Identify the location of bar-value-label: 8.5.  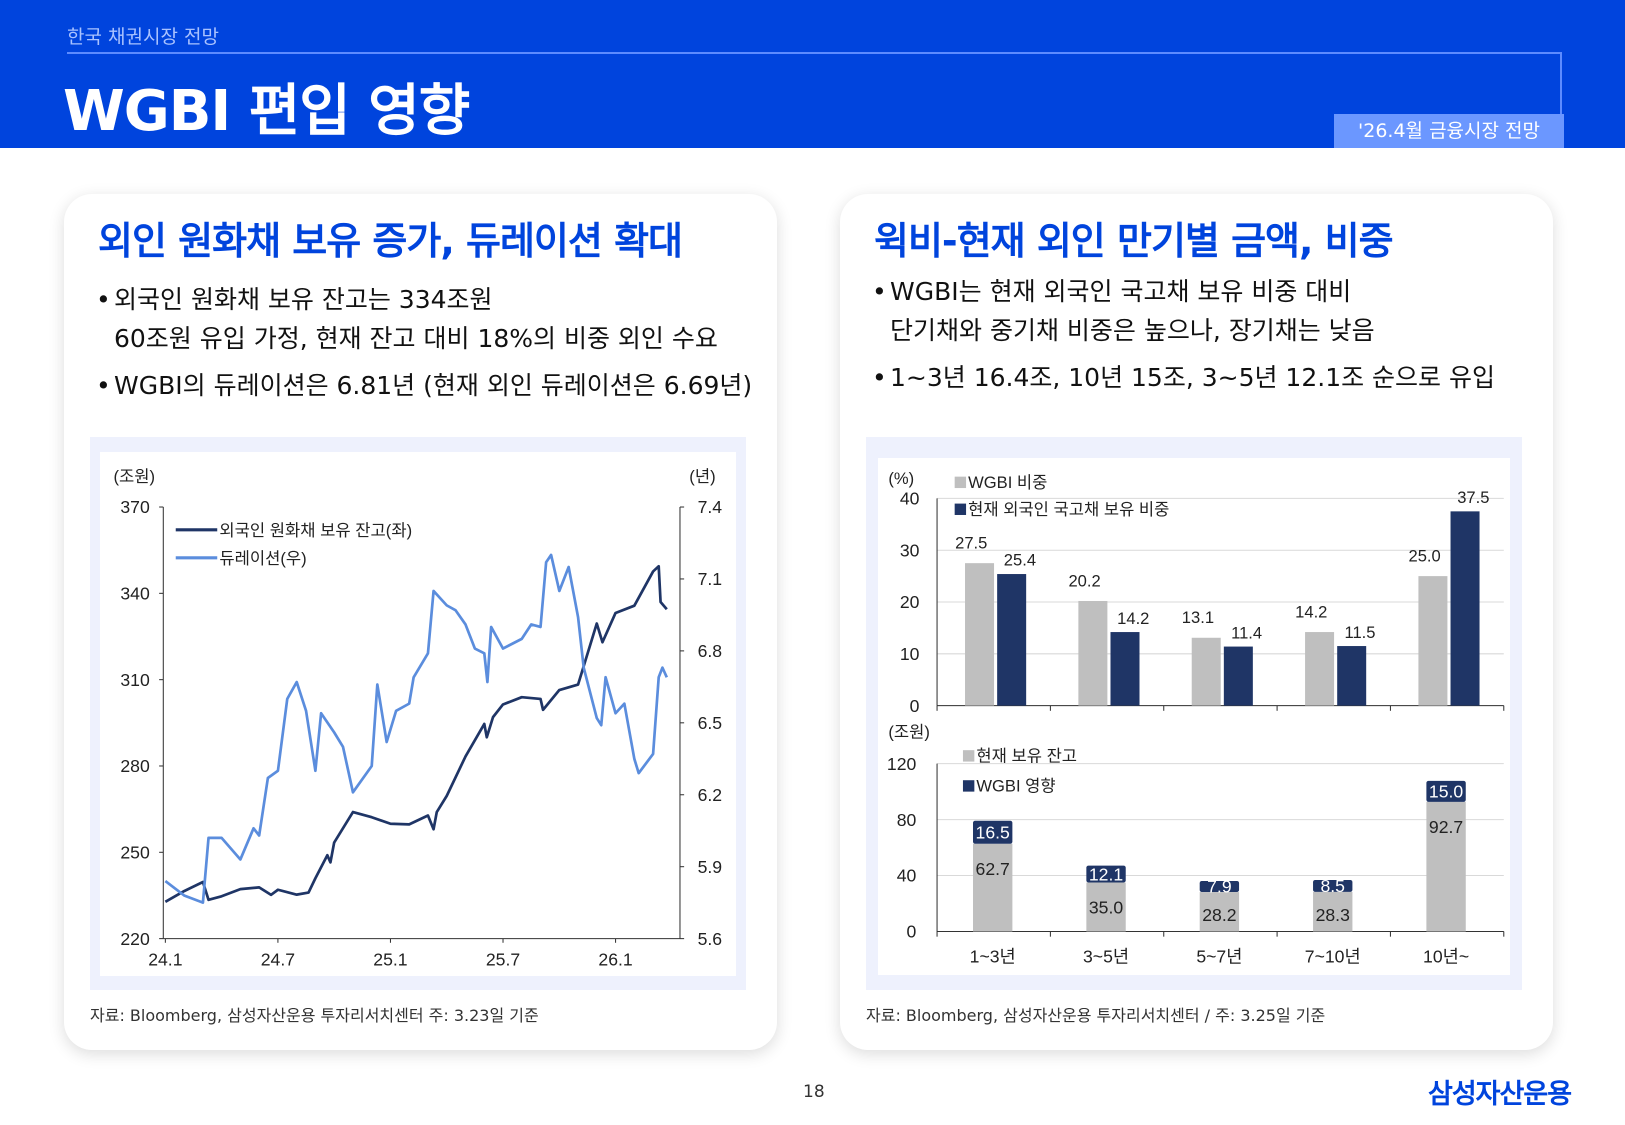
(1332, 886).